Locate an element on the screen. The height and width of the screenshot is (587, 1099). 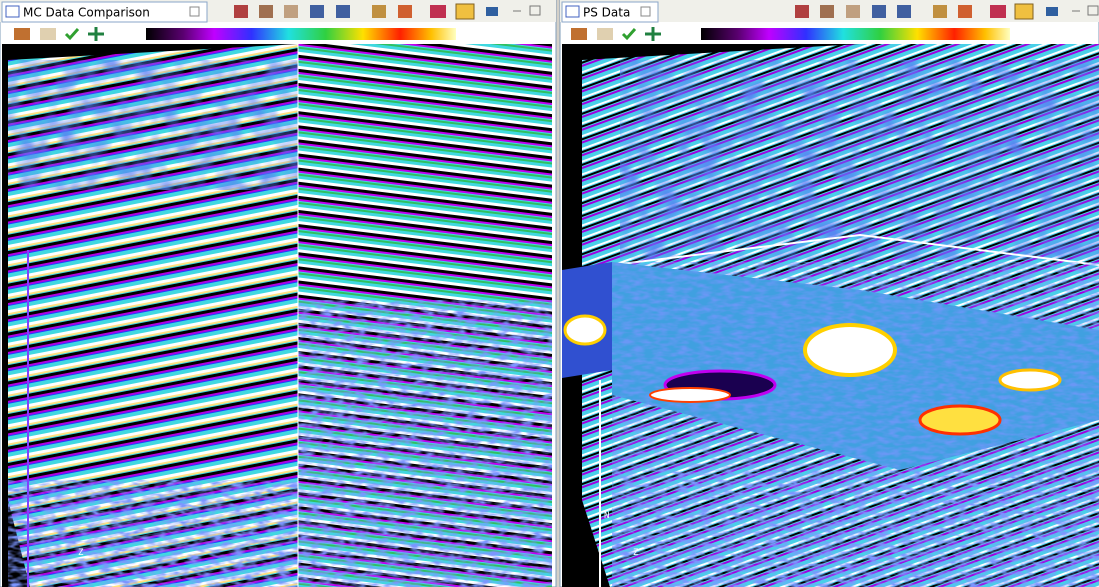
tab-title: PS Data is located at coordinates (606, 13).